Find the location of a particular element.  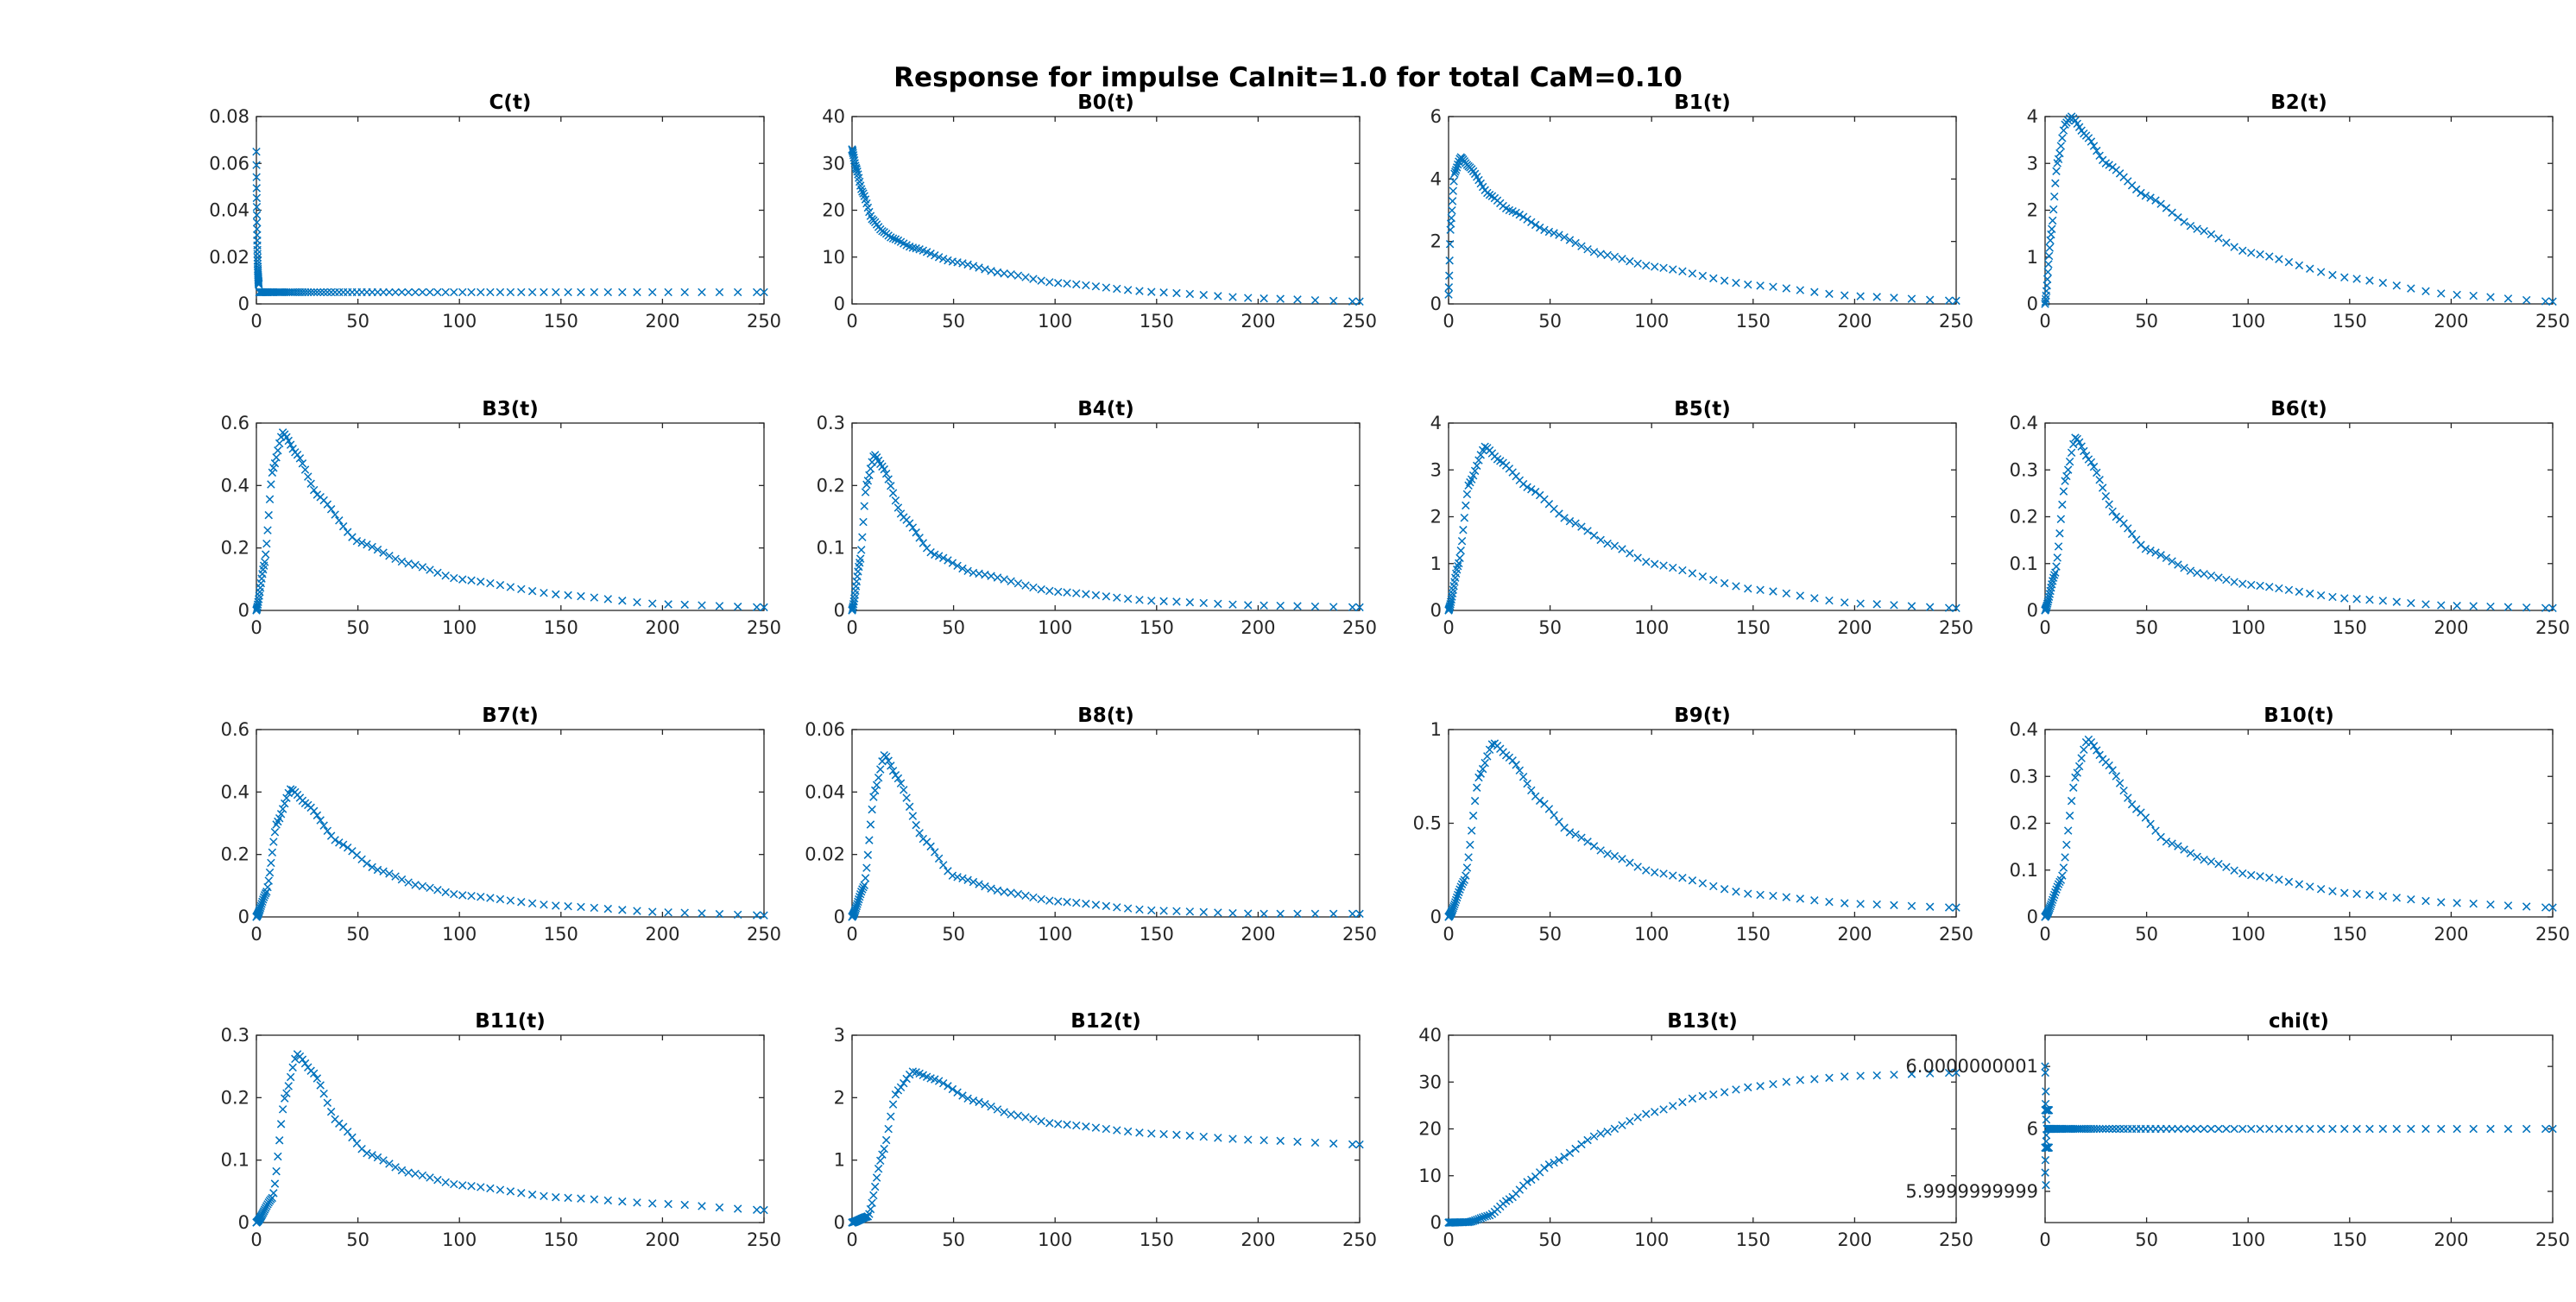

y-tick-label: 6.0000000001 is located at coordinates (1971, 1067).